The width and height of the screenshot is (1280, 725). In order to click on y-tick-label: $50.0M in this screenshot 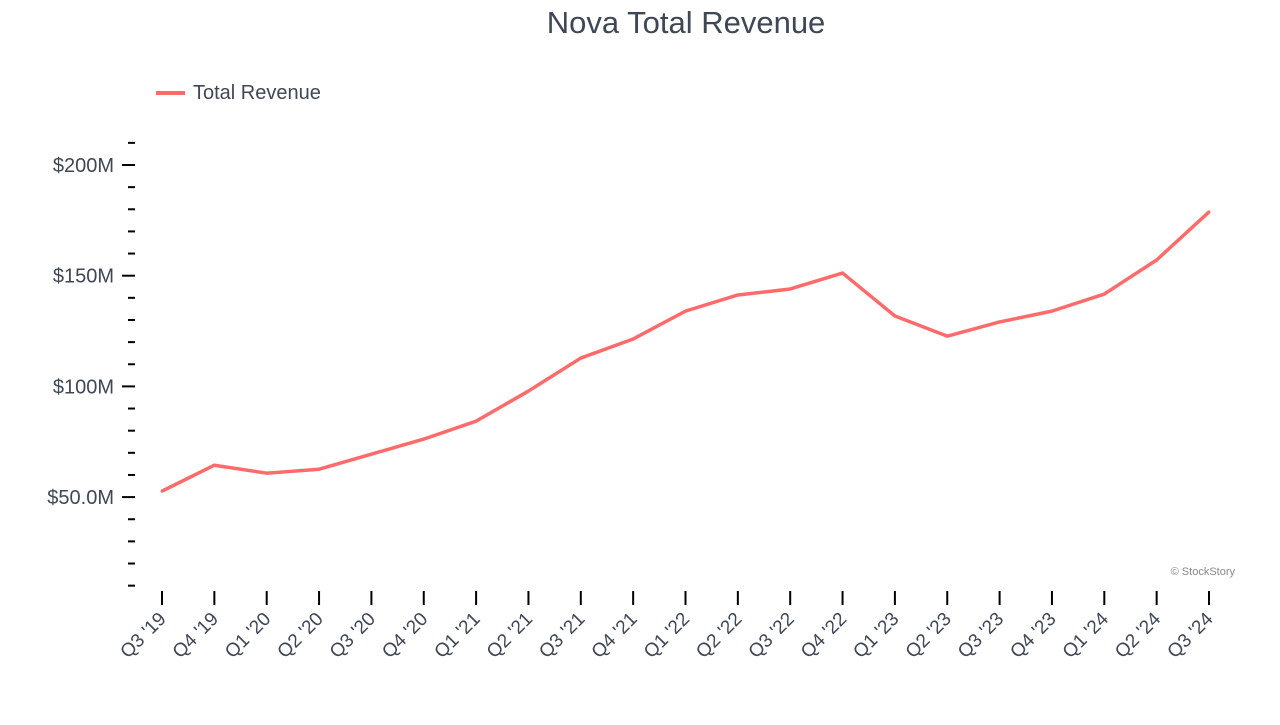, I will do `click(80, 498)`.